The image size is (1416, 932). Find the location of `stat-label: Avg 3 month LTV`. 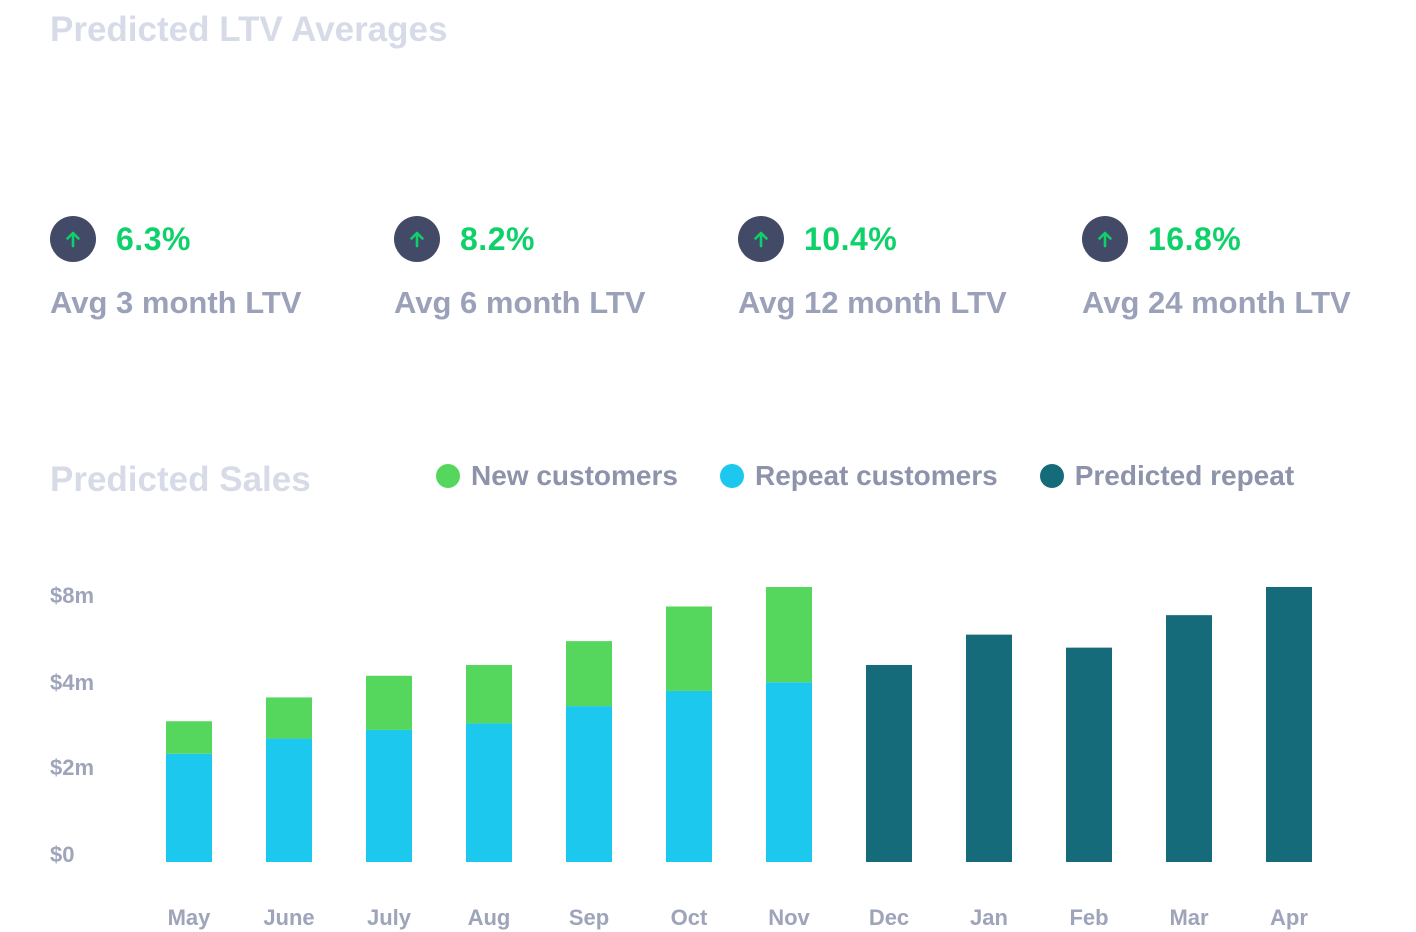

stat-label: Avg 3 month LTV is located at coordinates (176, 302).